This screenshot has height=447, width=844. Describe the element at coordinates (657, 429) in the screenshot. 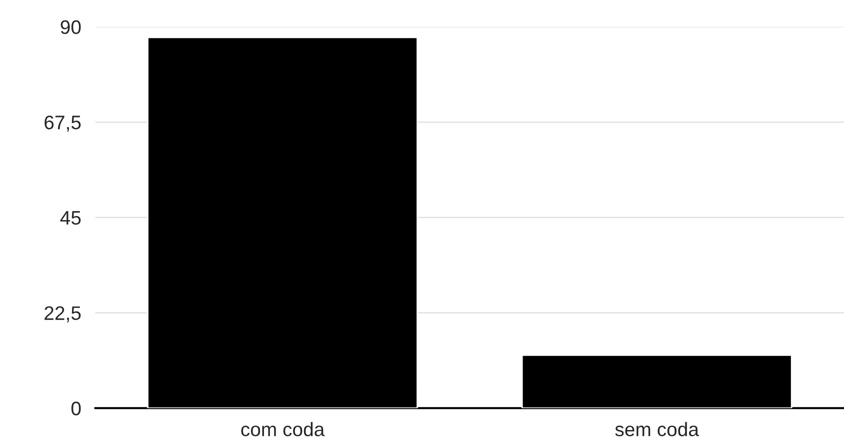

I see `x-tick-label: sem coda` at that location.